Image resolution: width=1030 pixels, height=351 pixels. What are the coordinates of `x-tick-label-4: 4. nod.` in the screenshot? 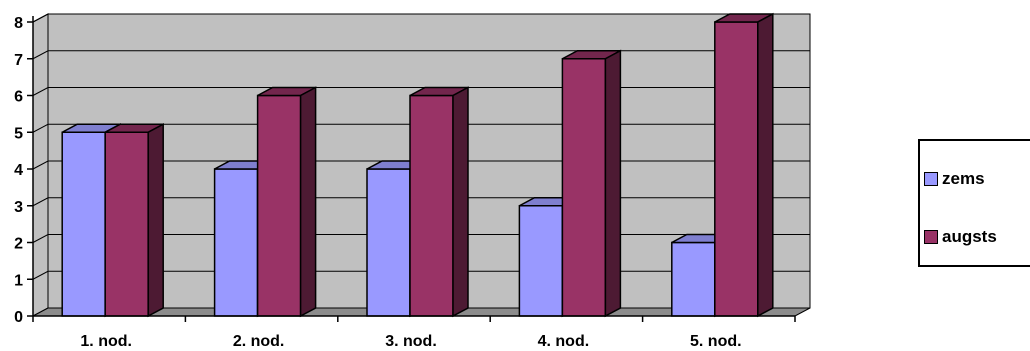 It's located at (564, 341).